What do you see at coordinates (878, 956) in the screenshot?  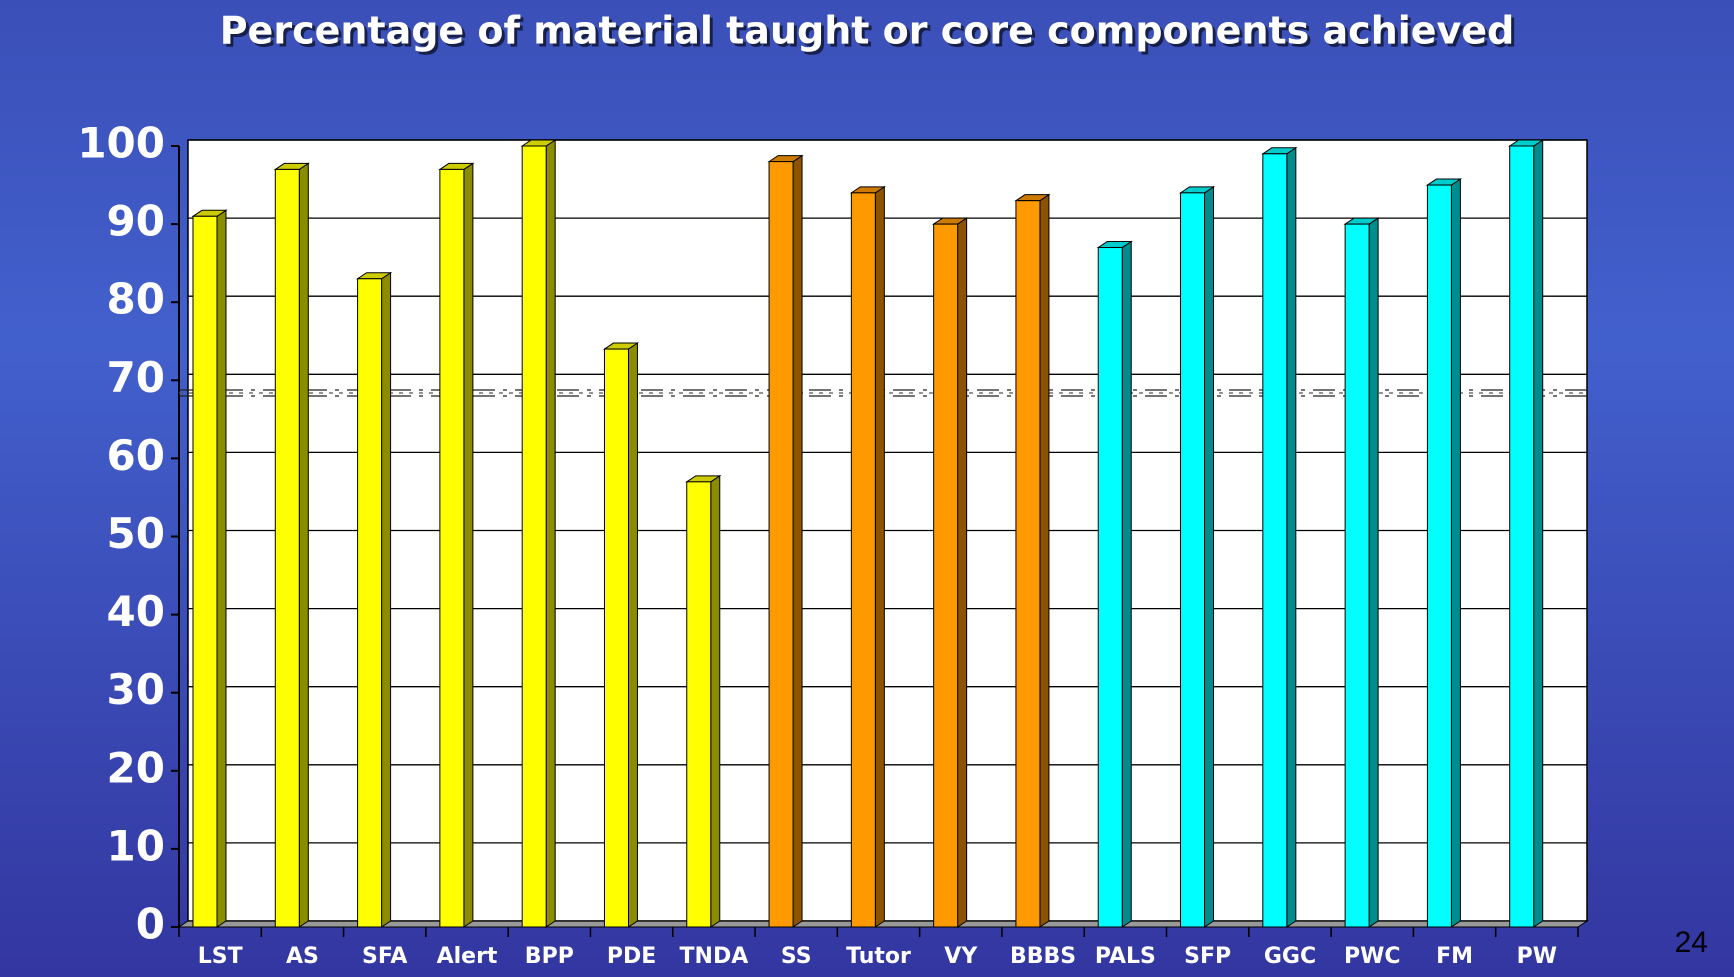 I see `x-tick-label: Tutor` at bounding box center [878, 956].